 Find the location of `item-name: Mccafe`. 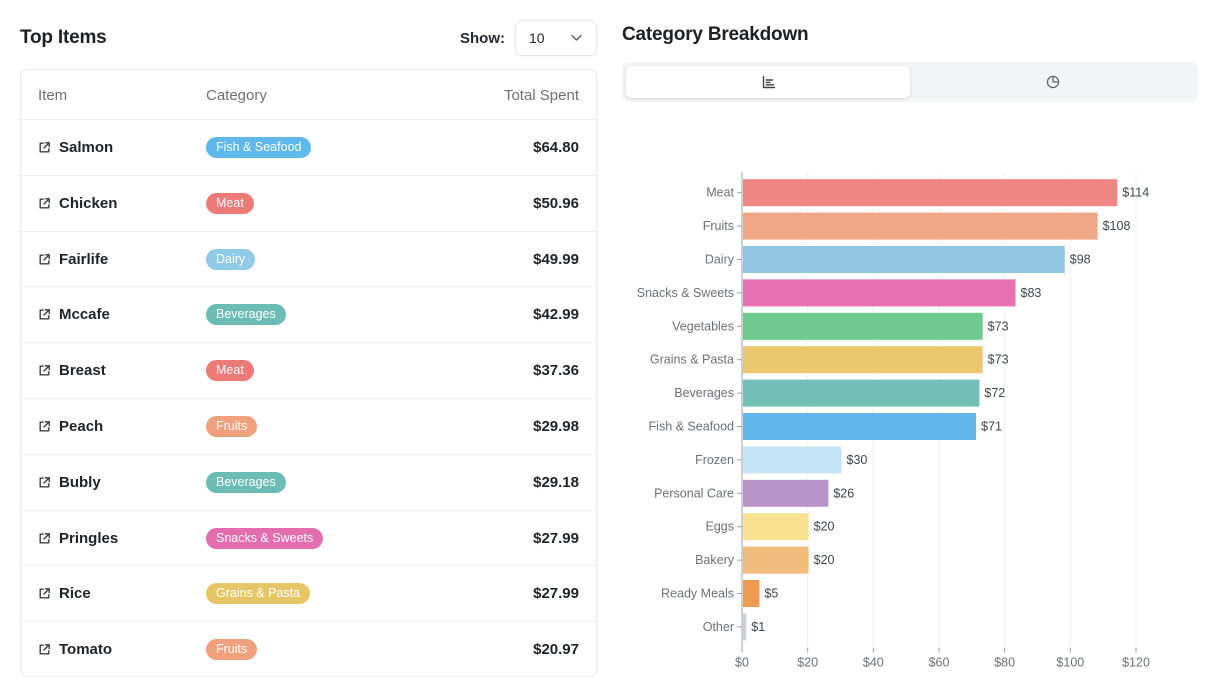

item-name: Mccafe is located at coordinates (84, 315).